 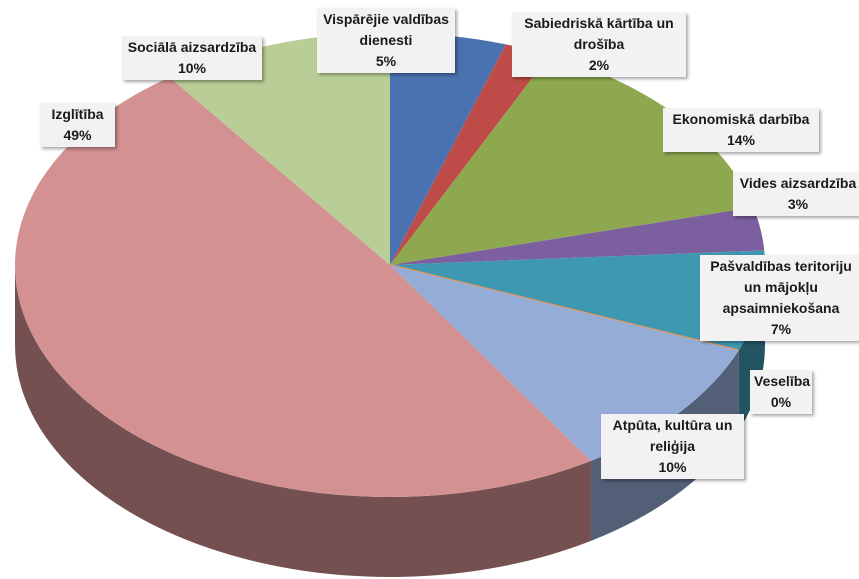 I want to click on label-value: 14%, so click(x=741, y=140).